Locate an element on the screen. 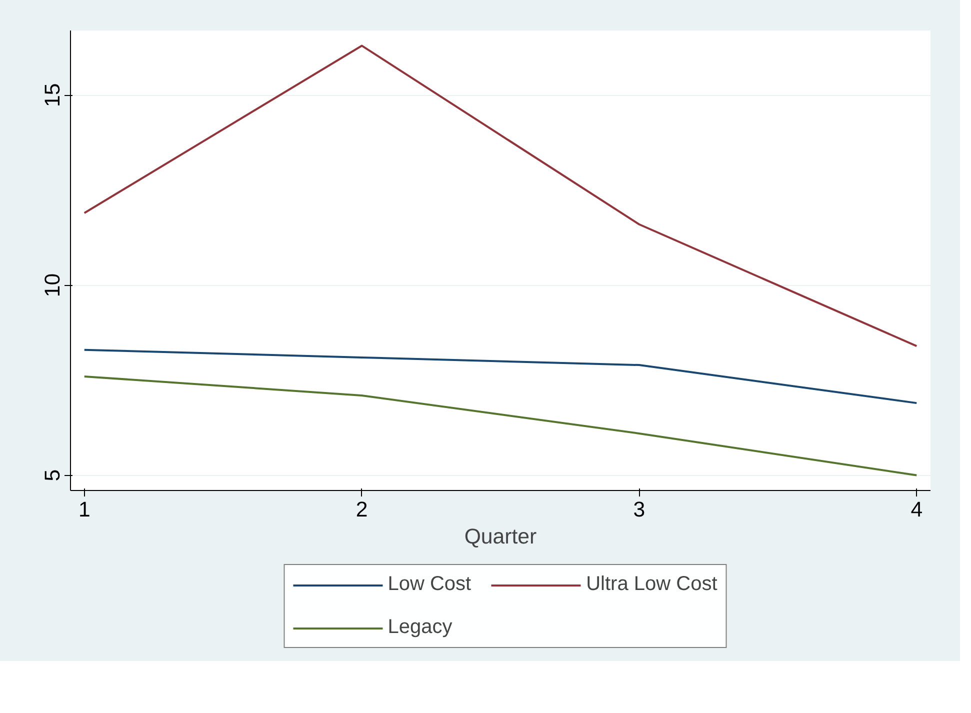 The width and height of the screenshot is (971, 713). y-tick-label: 5 is located at coordinates (52, 475).